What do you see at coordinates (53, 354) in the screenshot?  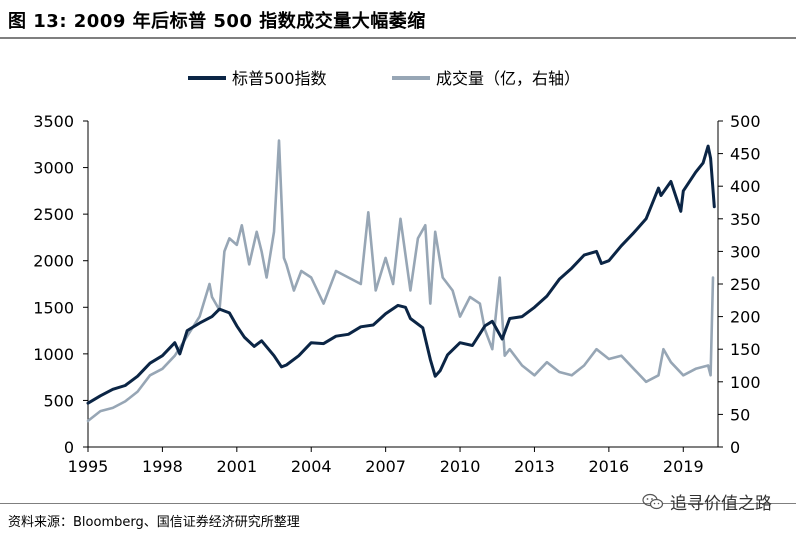 I see `y-left-tick-label: 1000` at bounding box center [53, 354].